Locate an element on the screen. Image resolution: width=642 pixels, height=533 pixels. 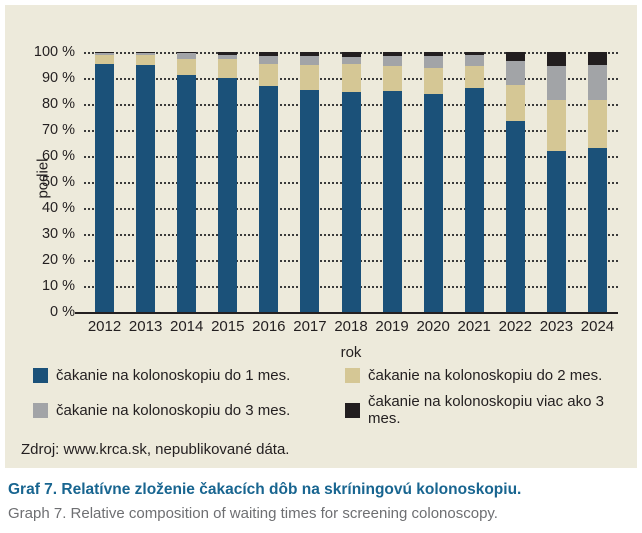
legend-label: čakanie na kolonoskopiu do 2 mes. is located at coordinates (485, 375).